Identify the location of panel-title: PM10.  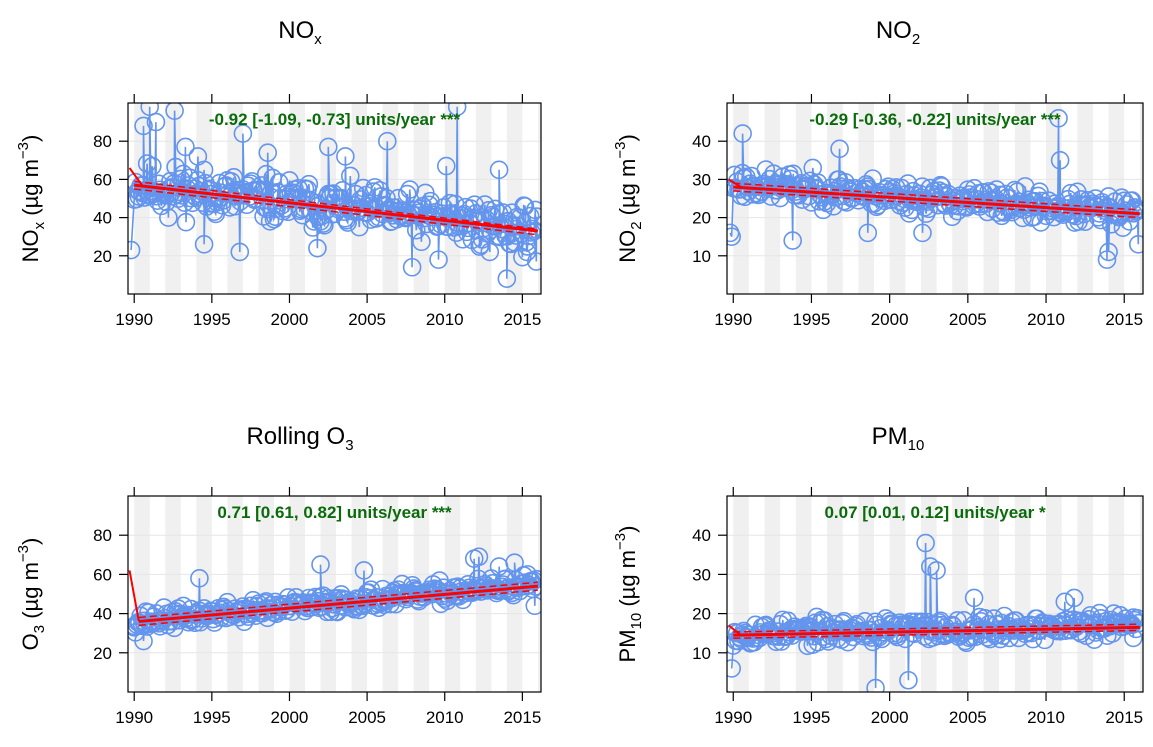
(898, 438).